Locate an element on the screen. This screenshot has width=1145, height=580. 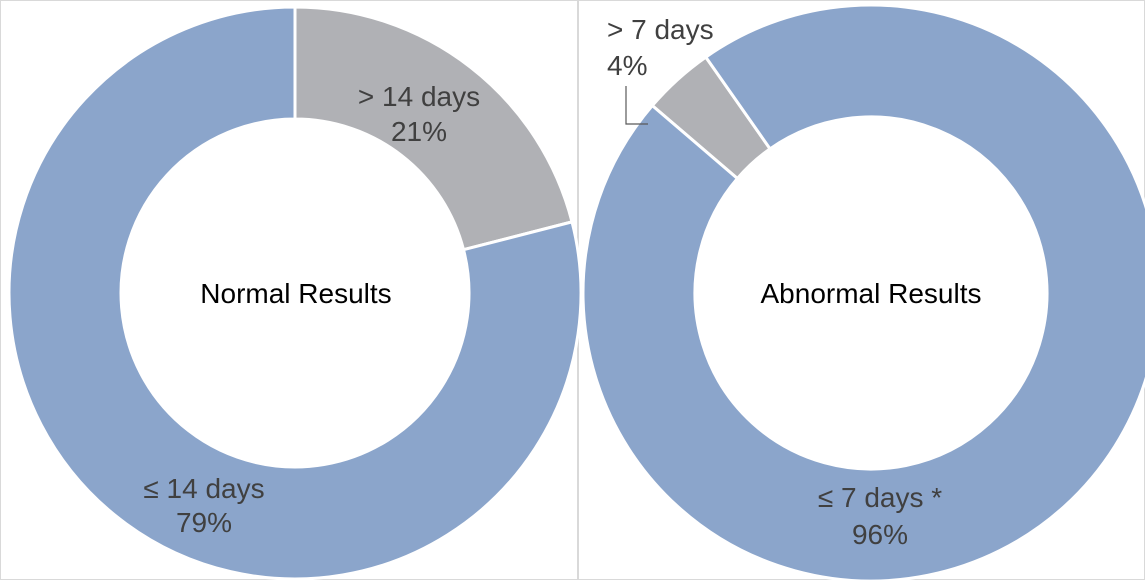
slice-label-abnormal-within-7-days: ≤ 7 days * is located at coordinates (880, 497).